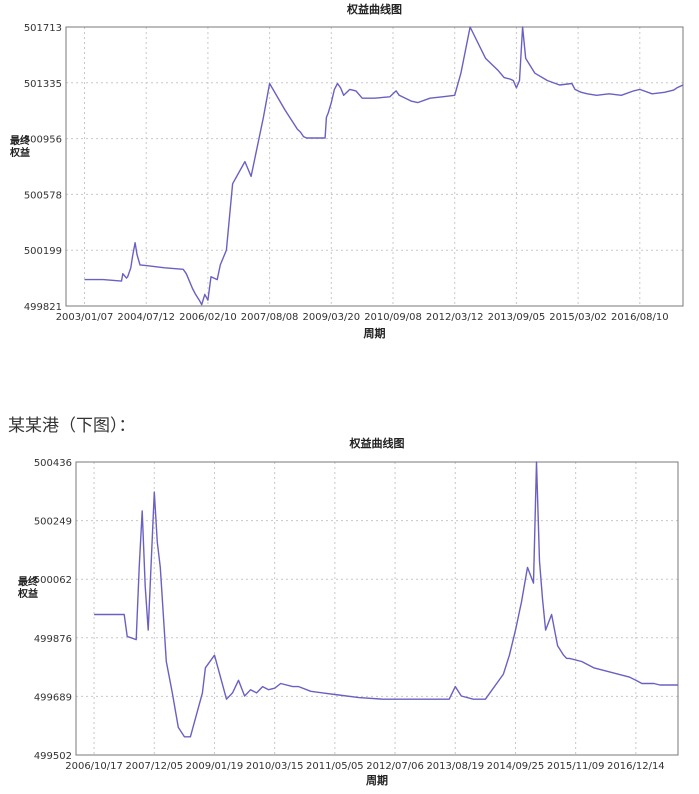 The width and height of the screenshot is (699, 794). What do you see at coordinates (270, 317) in the screenshot?
I see `x-tick-label: 2007/08/08` at bounding box center [270, 317].